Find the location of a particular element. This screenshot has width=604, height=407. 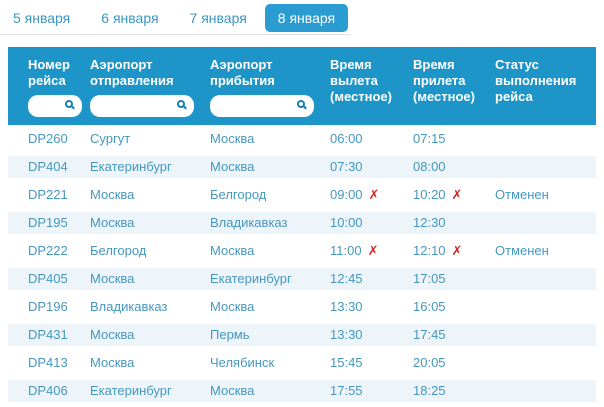

cell-departure-time: 17:55✗ is located at coordinates (363, 391).